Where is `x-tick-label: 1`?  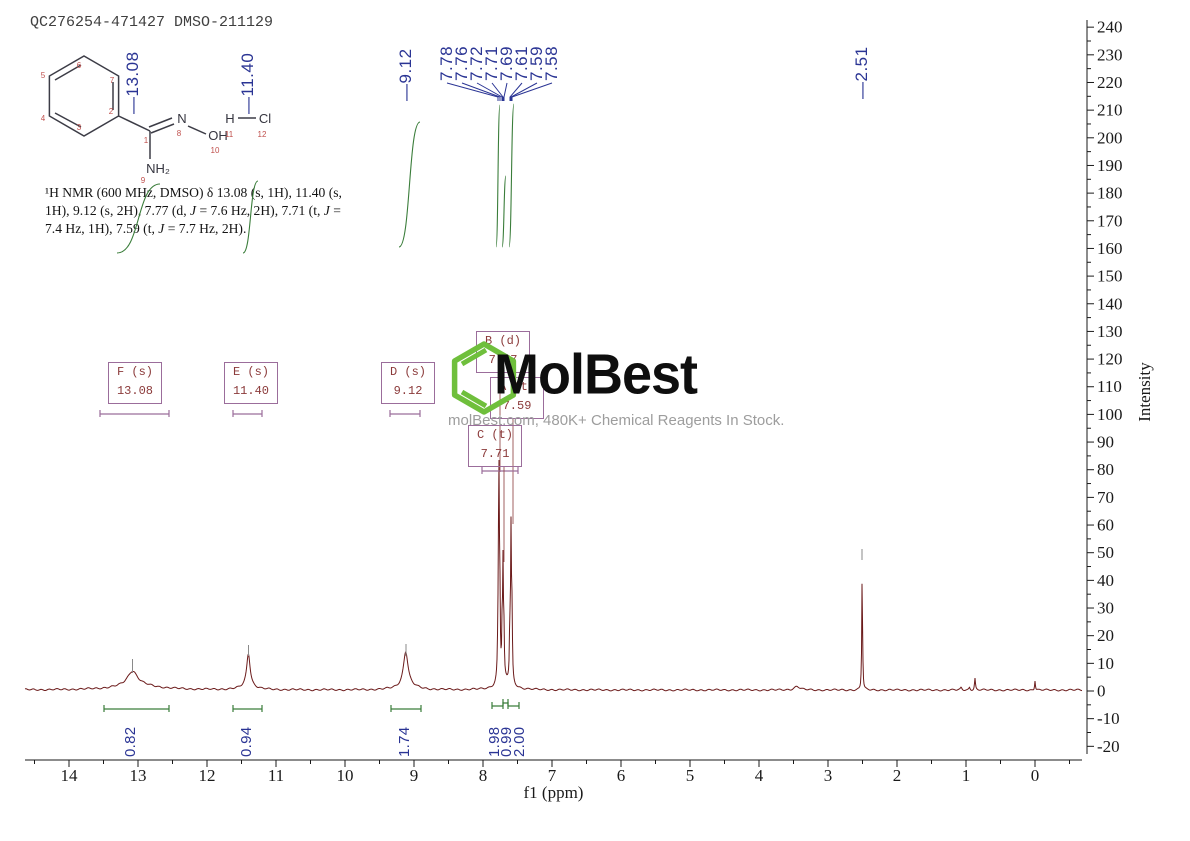
x-tick-label: 1 is located at coordinates (966, 775).